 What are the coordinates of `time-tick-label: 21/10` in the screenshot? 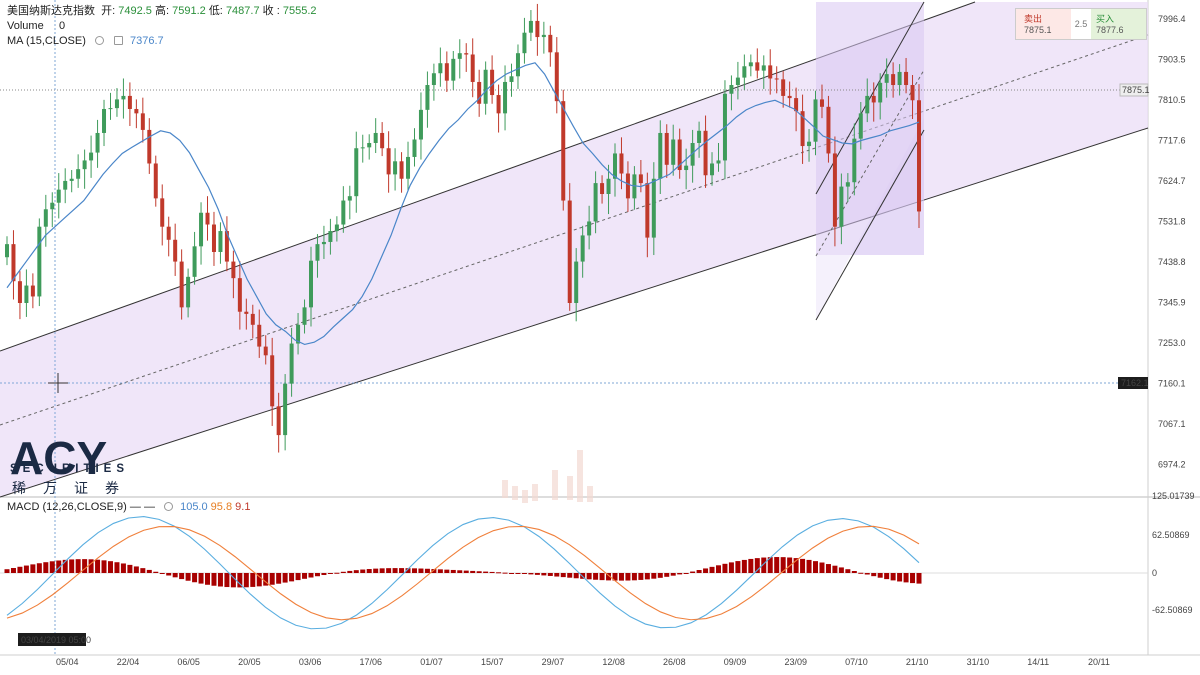 It's located at (917, 662).